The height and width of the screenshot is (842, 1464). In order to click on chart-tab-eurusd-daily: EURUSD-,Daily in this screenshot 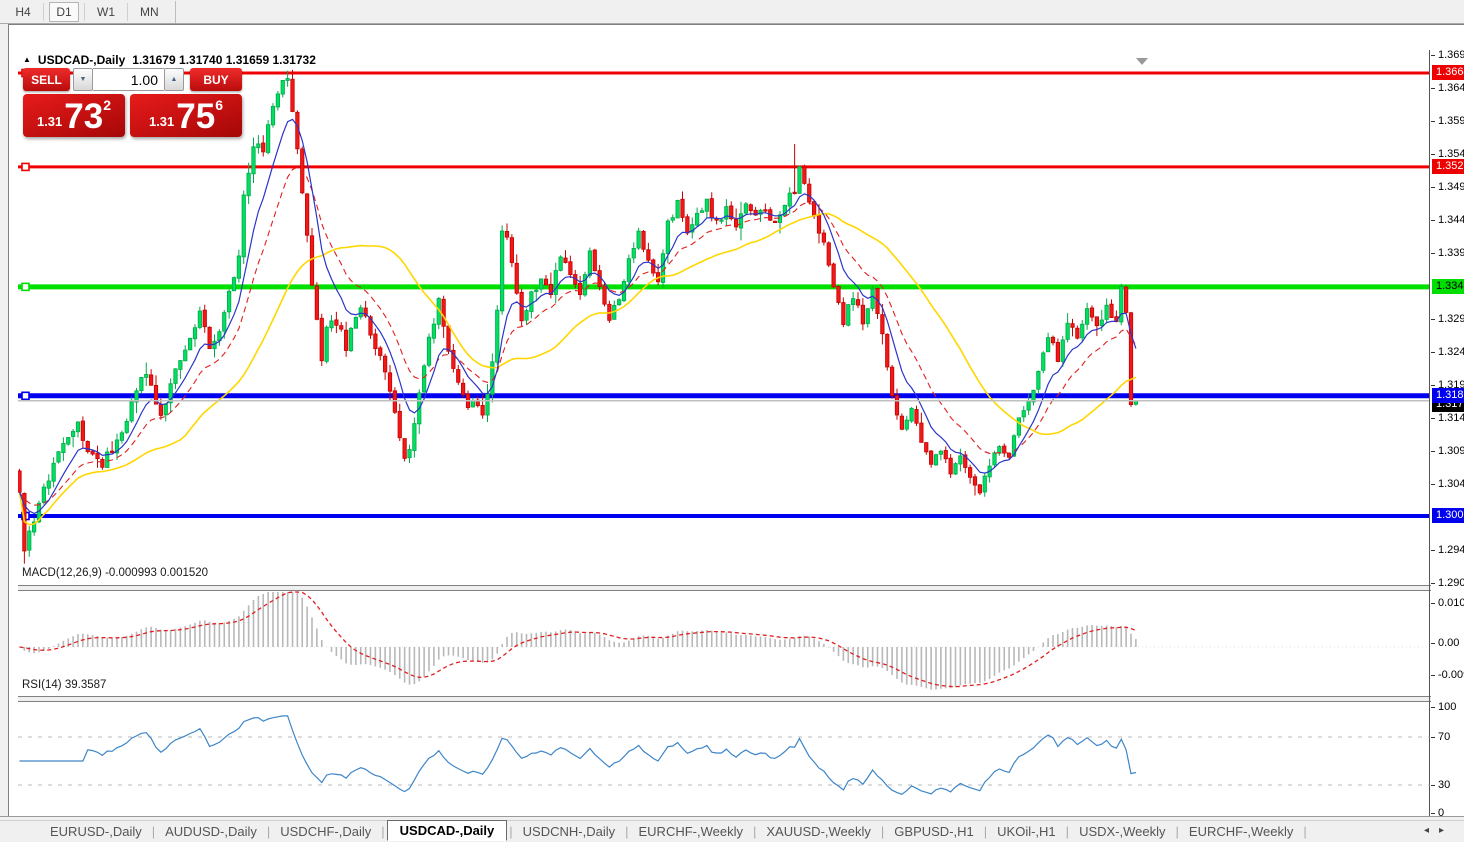, I will do `click(96, 831)`.